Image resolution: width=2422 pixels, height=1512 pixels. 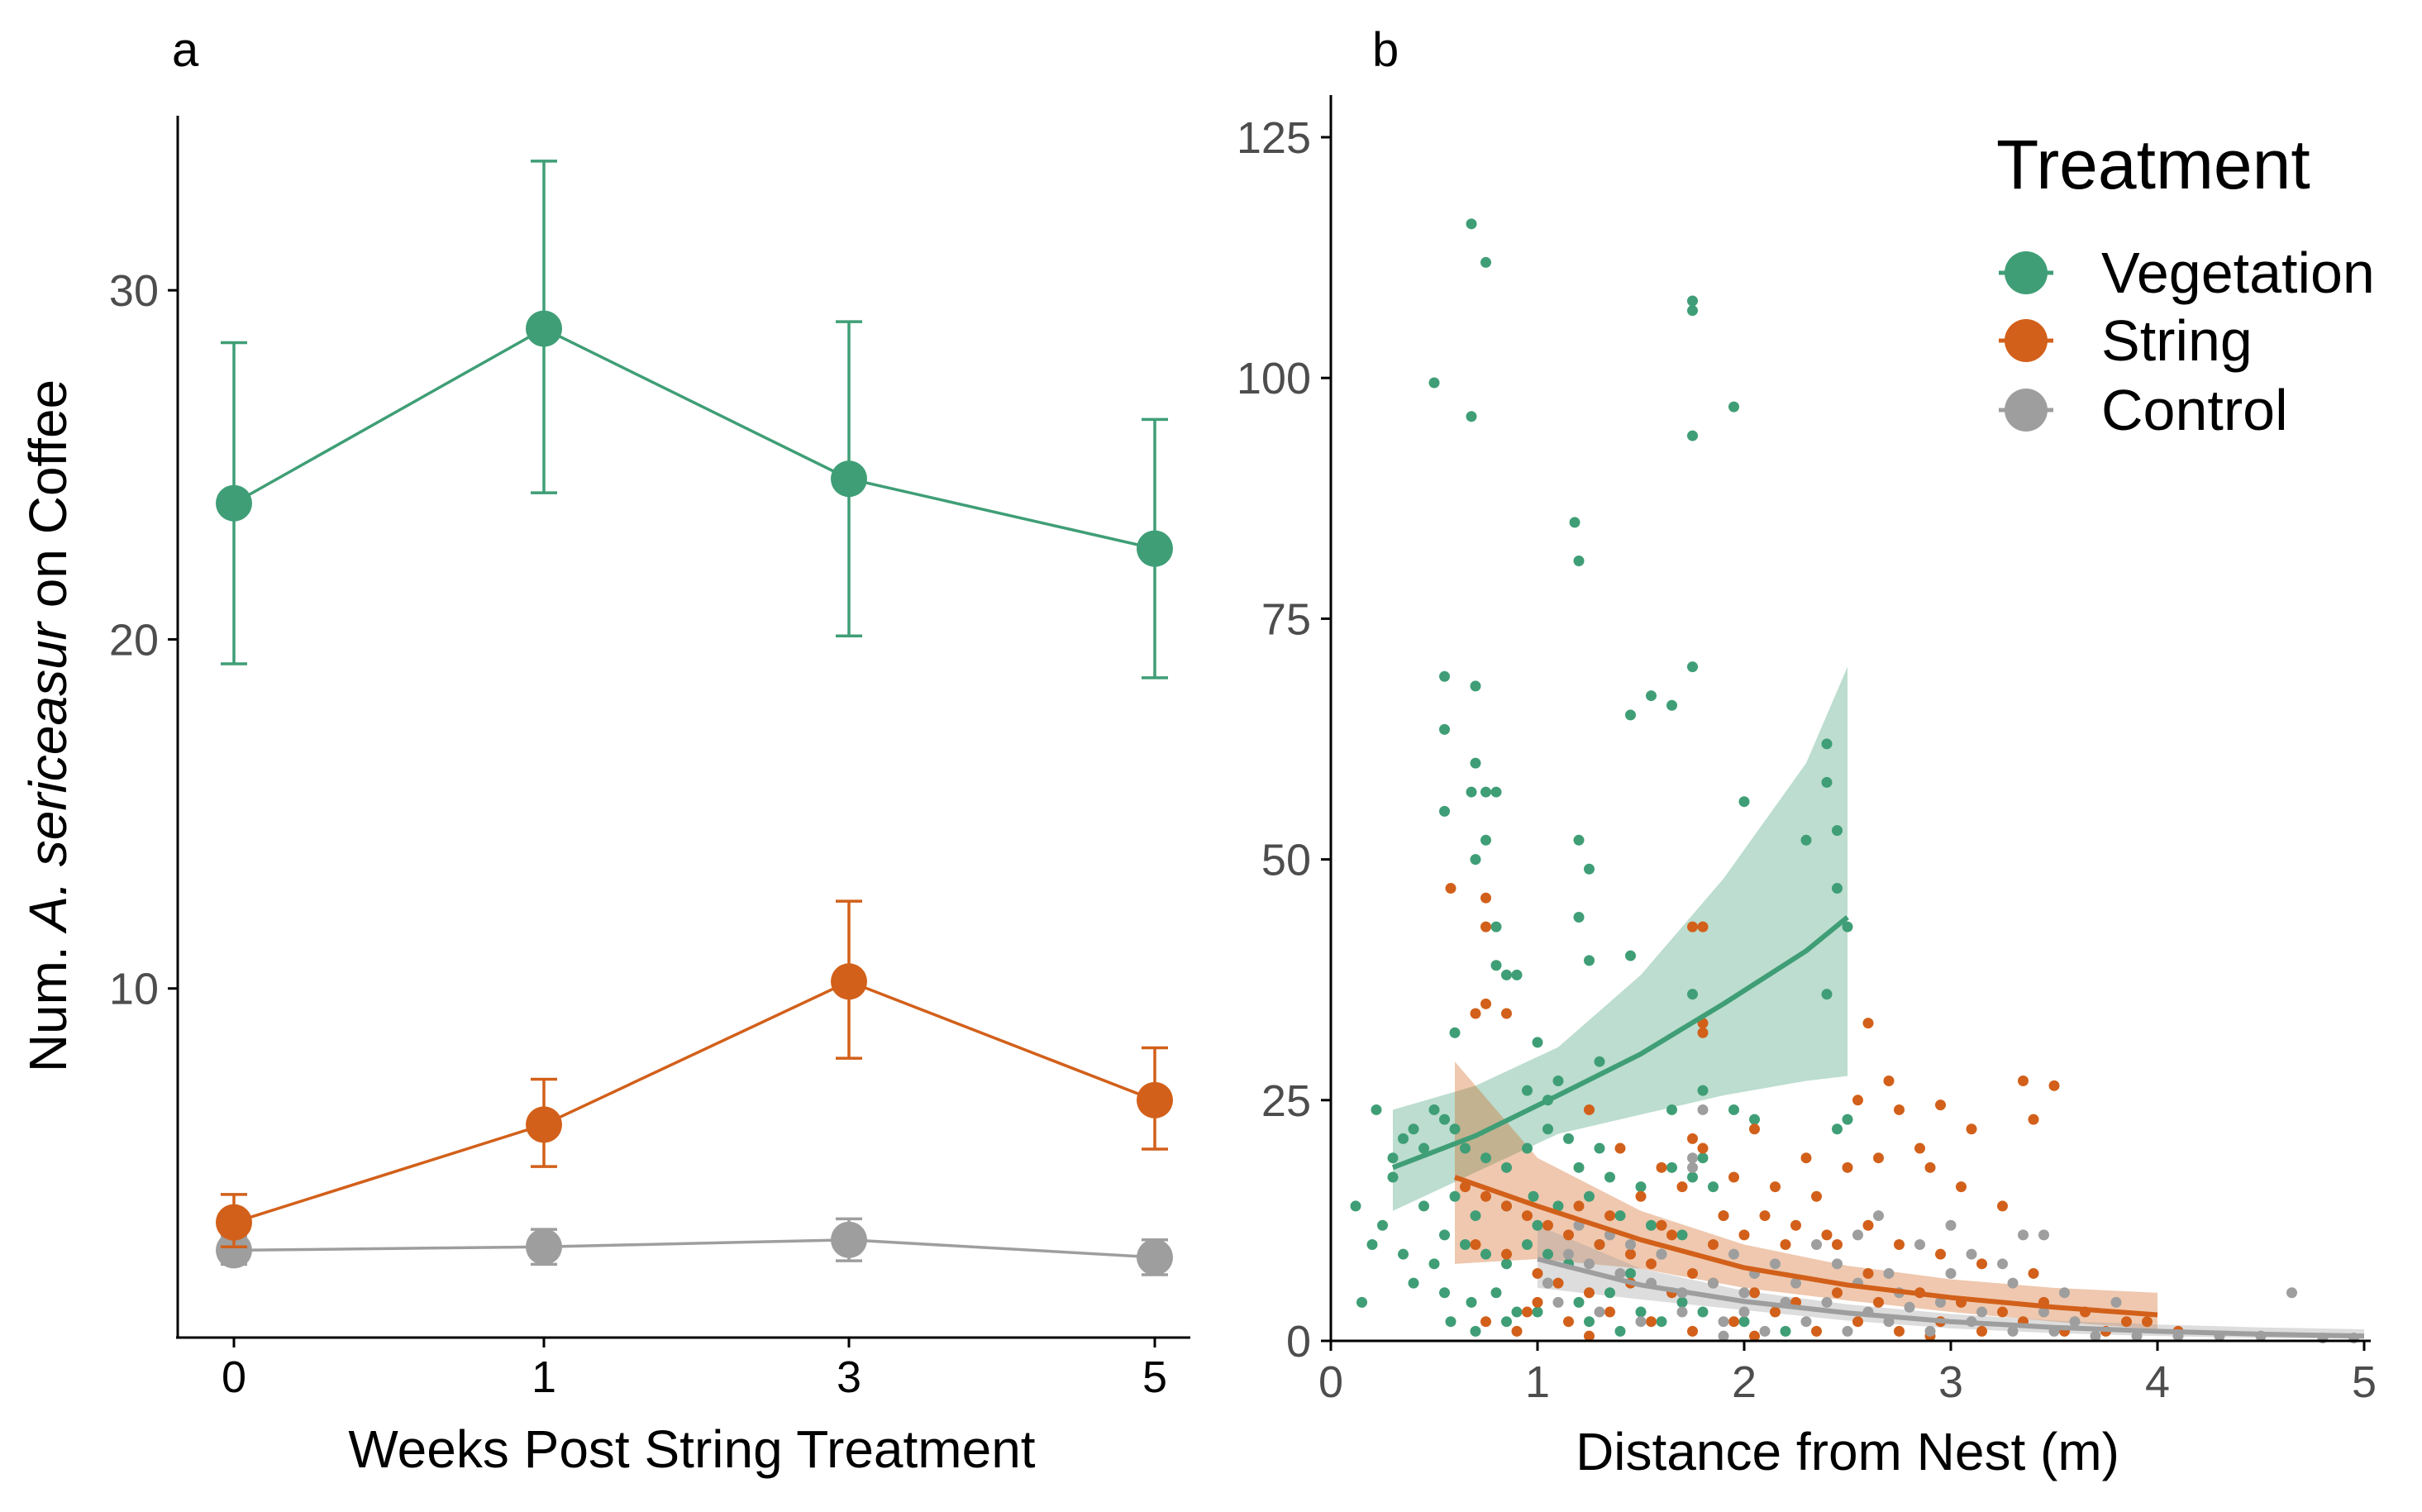 What do you see at coordinates (1878, 1127) in the screenshot?
I see `panel-b-fit-lines` at bounding box center [1878, 1127].